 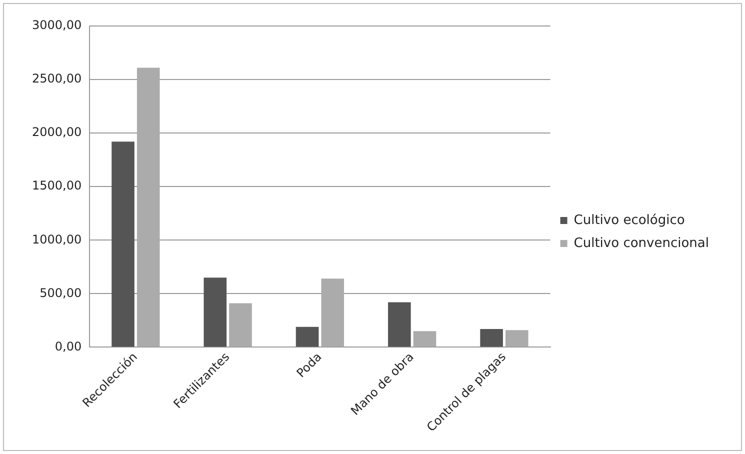 I want to click on y-tick-label: 2500,00, so click(x=57, y=79).